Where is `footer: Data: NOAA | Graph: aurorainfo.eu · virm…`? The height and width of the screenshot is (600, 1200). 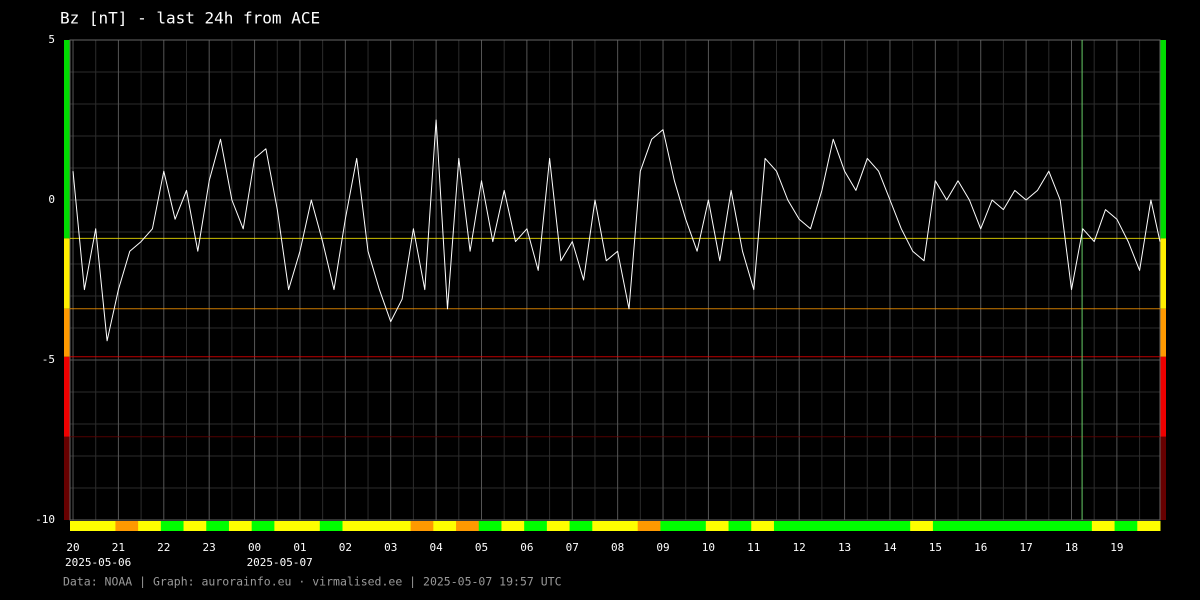 footer: Data: NOAA | Graph: aurorainfo.eu · virm… is located at coordinates (312, 582).